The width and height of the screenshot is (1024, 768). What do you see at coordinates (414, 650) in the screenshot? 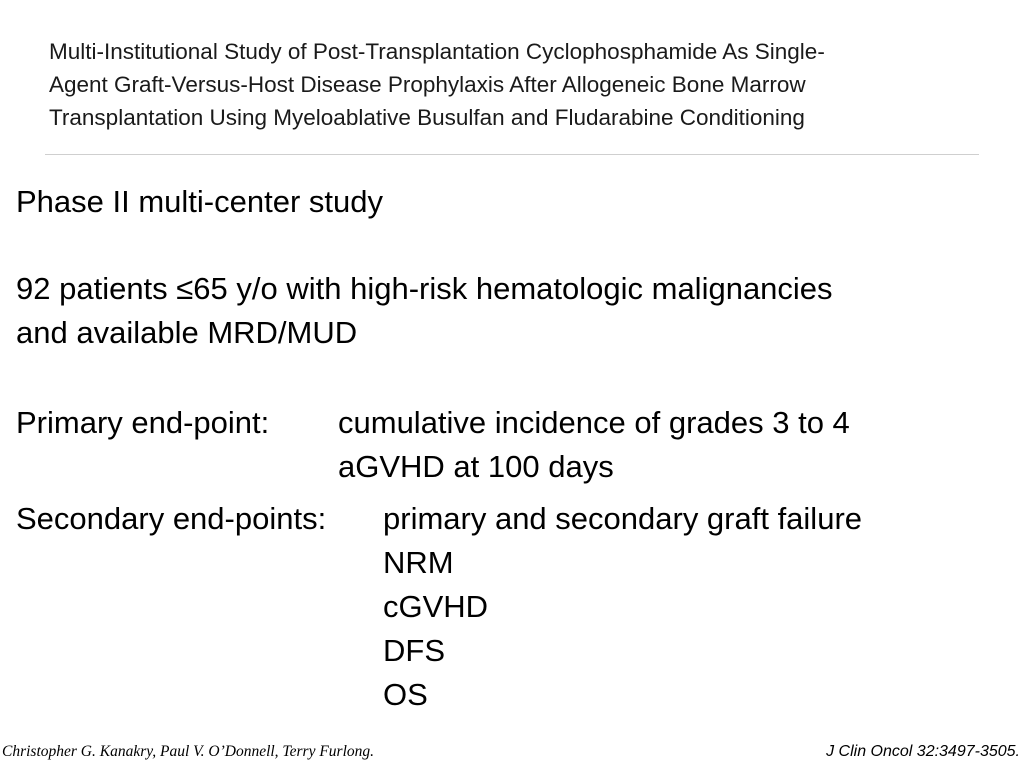
I see `secondary-endpoint-item: DFS` at bounding box center [414, 650].